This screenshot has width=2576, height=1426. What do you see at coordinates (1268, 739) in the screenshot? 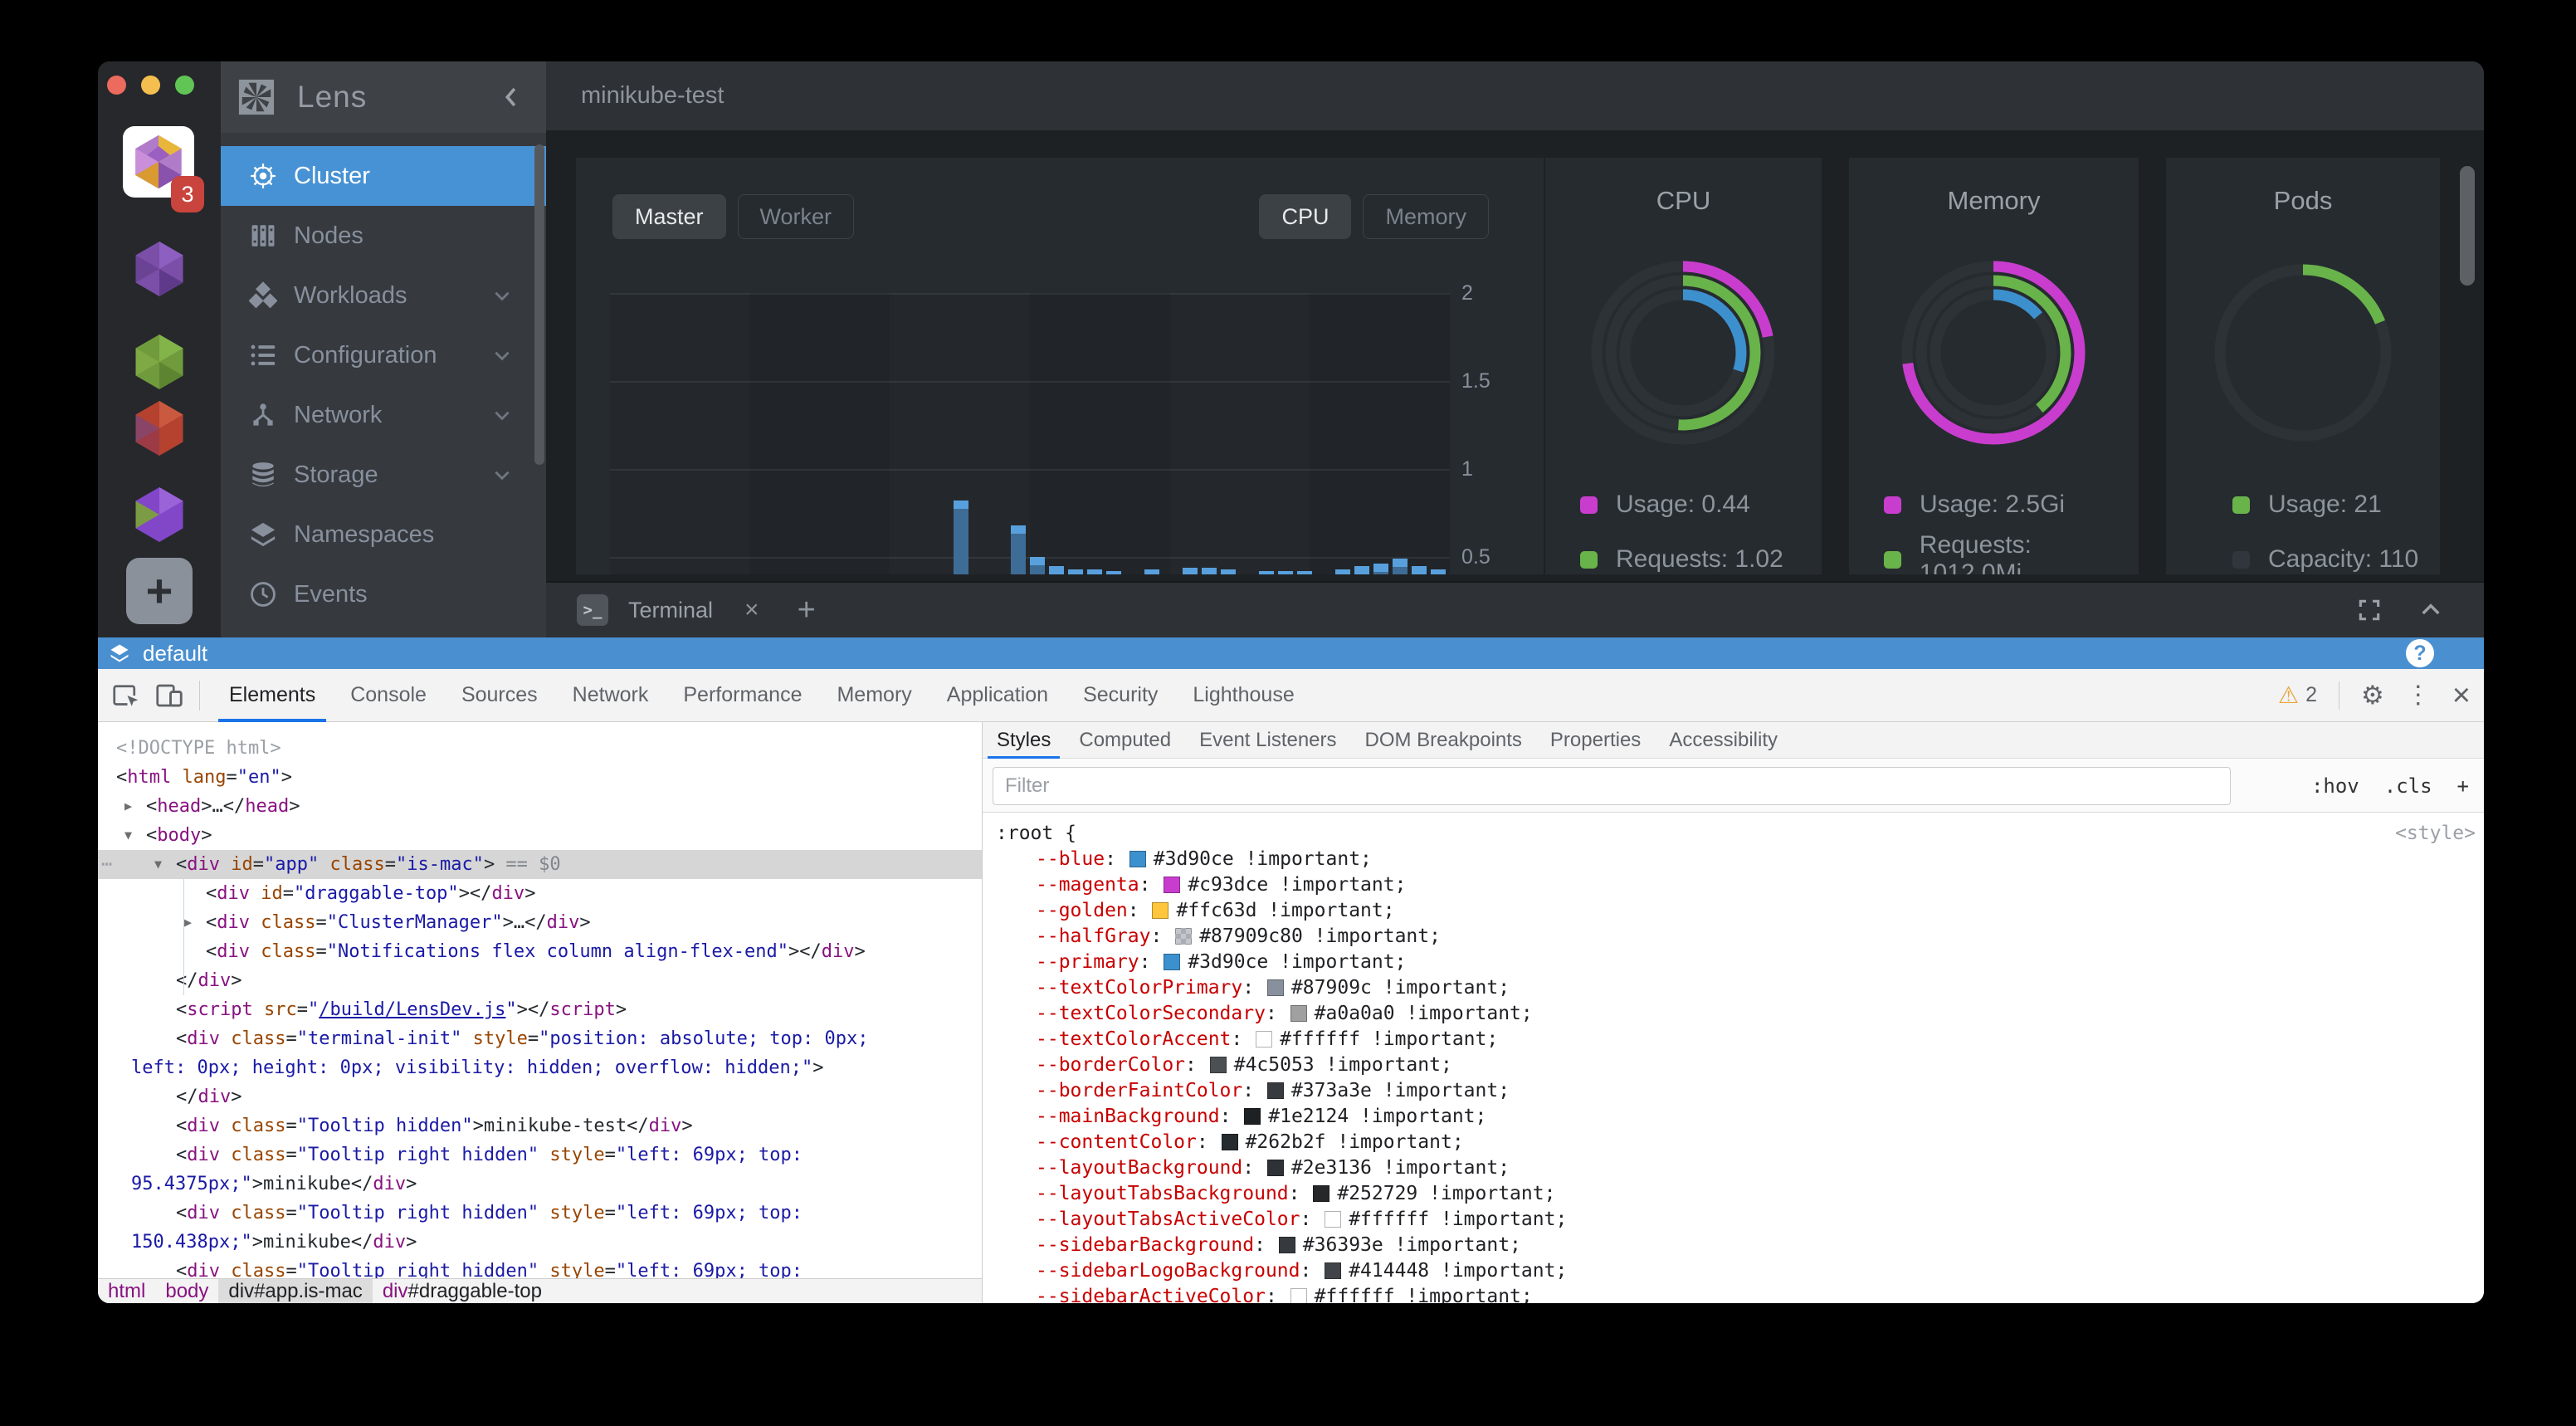
I see `styles-tab-event-listeners: Event Listeners` at bounding box center [1268, 739].